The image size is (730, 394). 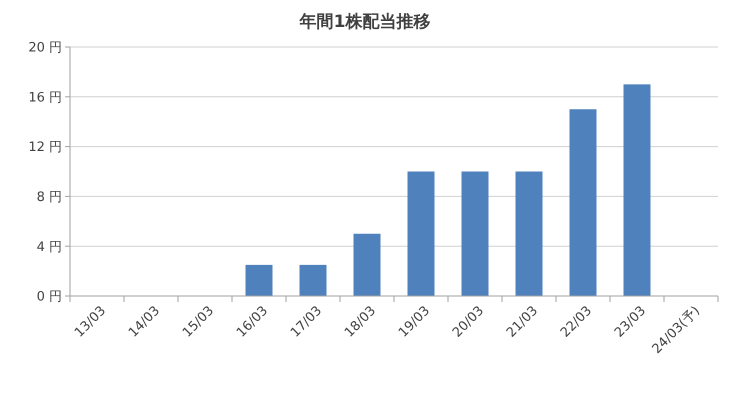 I want to click on y-tick-label: 4 円, so click(x=49, y=247).